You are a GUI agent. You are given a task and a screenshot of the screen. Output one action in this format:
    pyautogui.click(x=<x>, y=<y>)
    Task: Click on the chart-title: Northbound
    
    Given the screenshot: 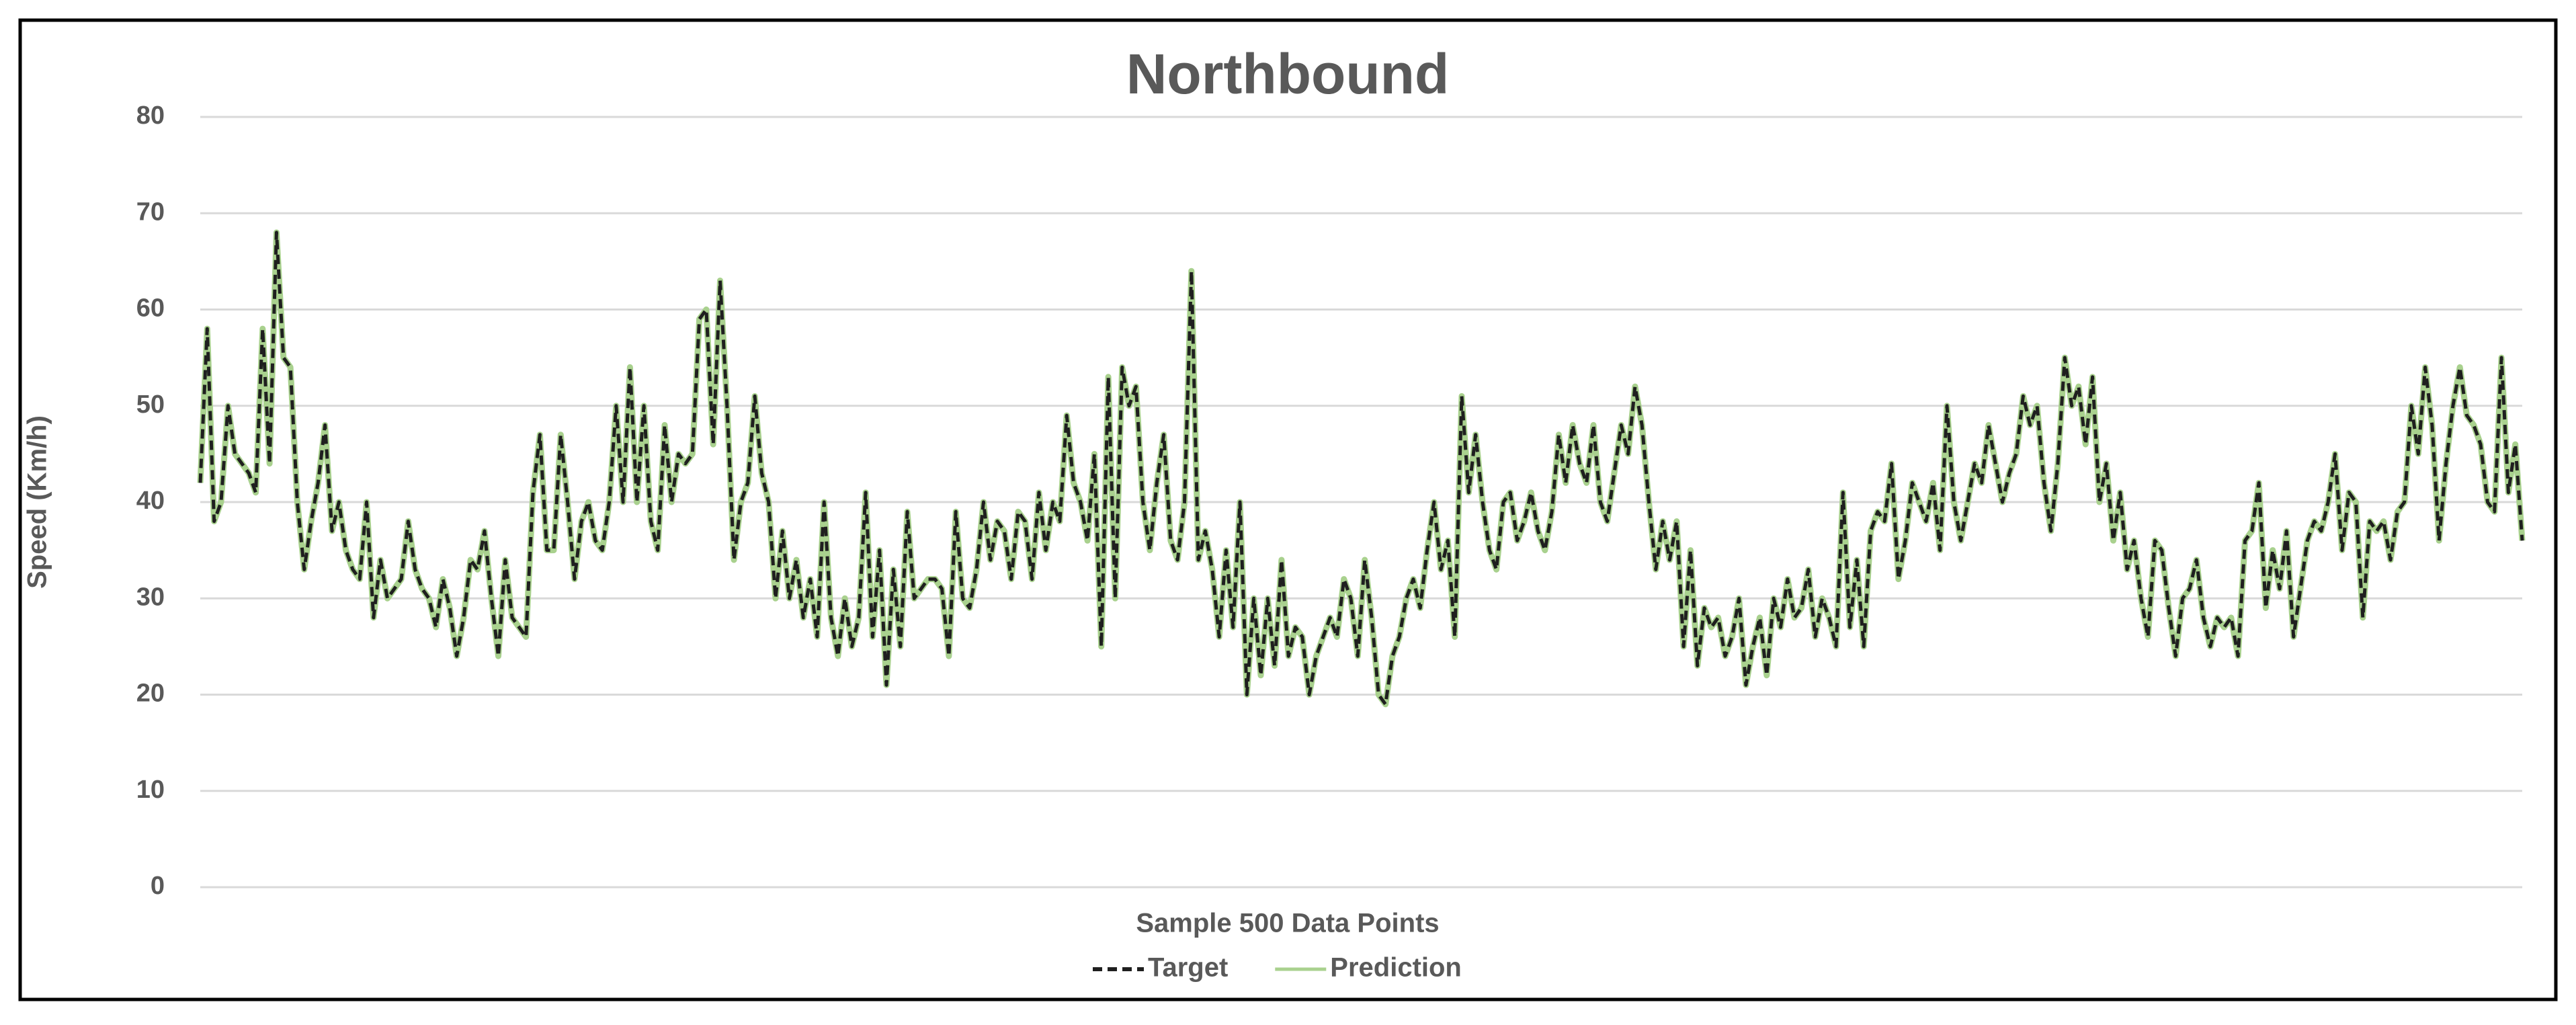 What is the action you would take?
    pyautogui.click(x=1288, y=74)
    